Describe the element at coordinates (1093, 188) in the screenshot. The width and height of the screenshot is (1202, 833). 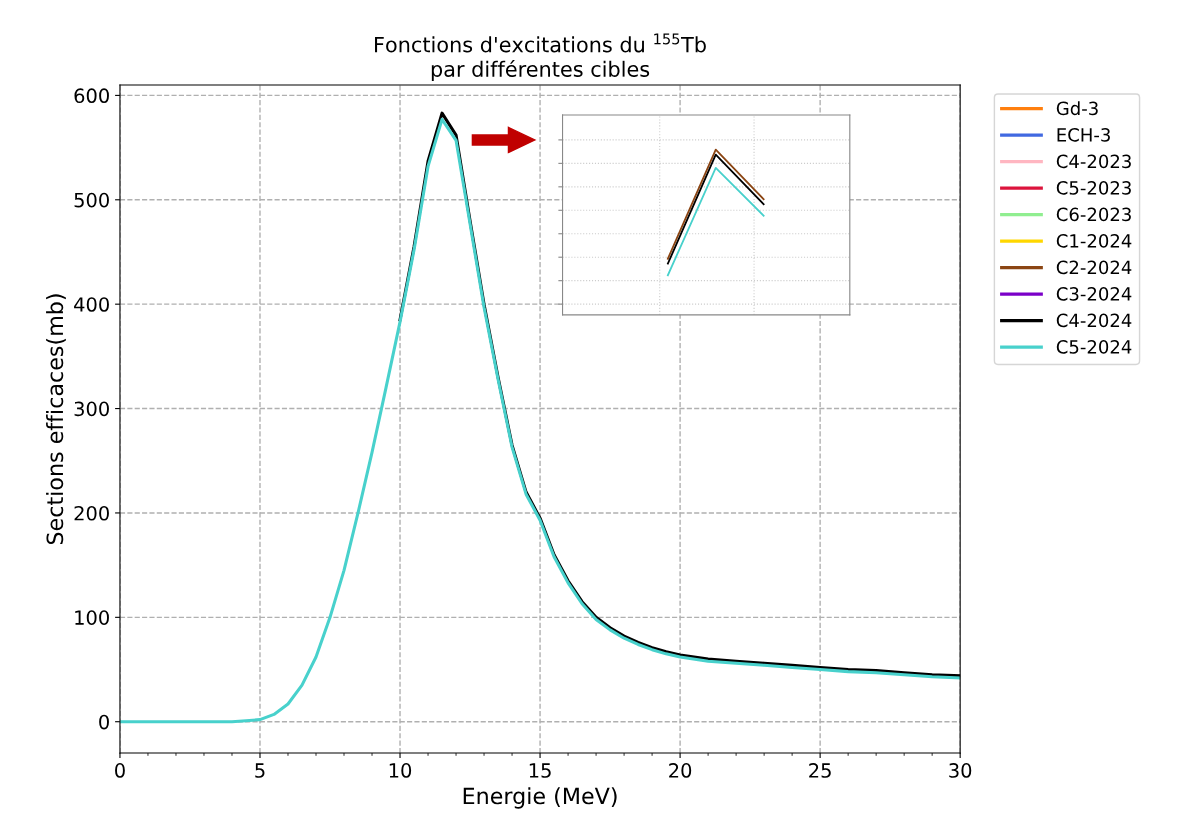
I see `legend-label: C5-2023` at that location.